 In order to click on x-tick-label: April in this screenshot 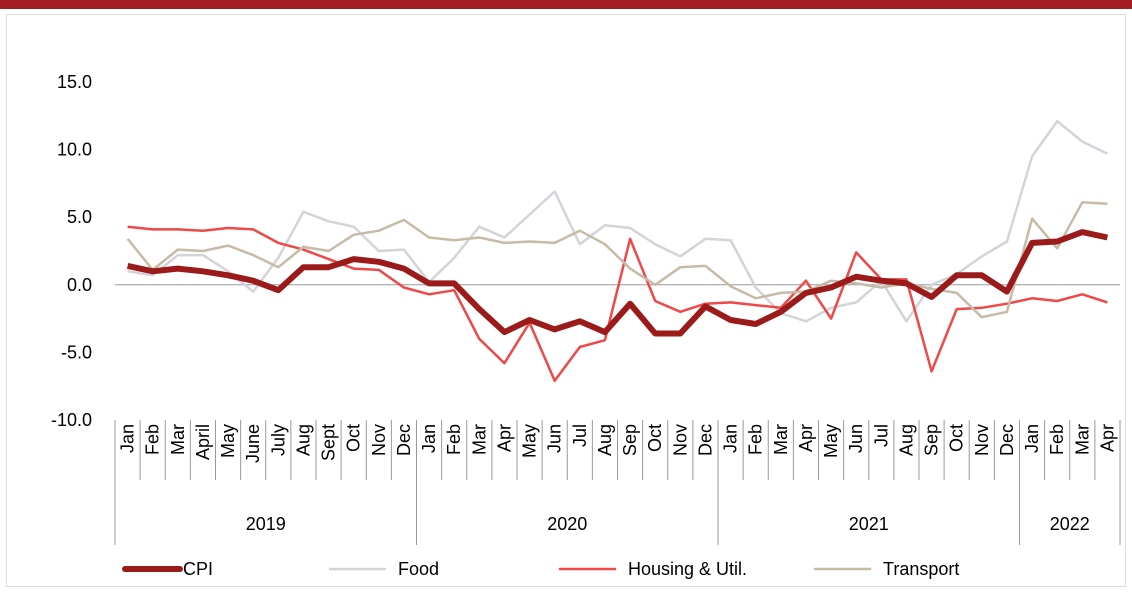, I will do `click(203, 442)`.